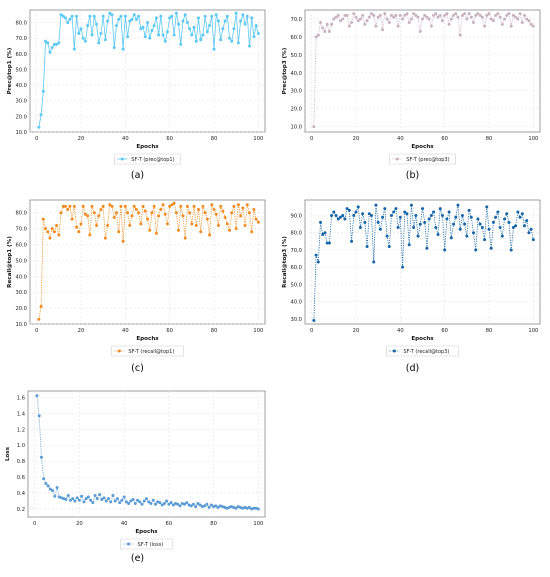  What do you see at coordinates (21, 117) in the screenshot?
I see `y-tick-label: 20.0` at bounding box center [21, 117].